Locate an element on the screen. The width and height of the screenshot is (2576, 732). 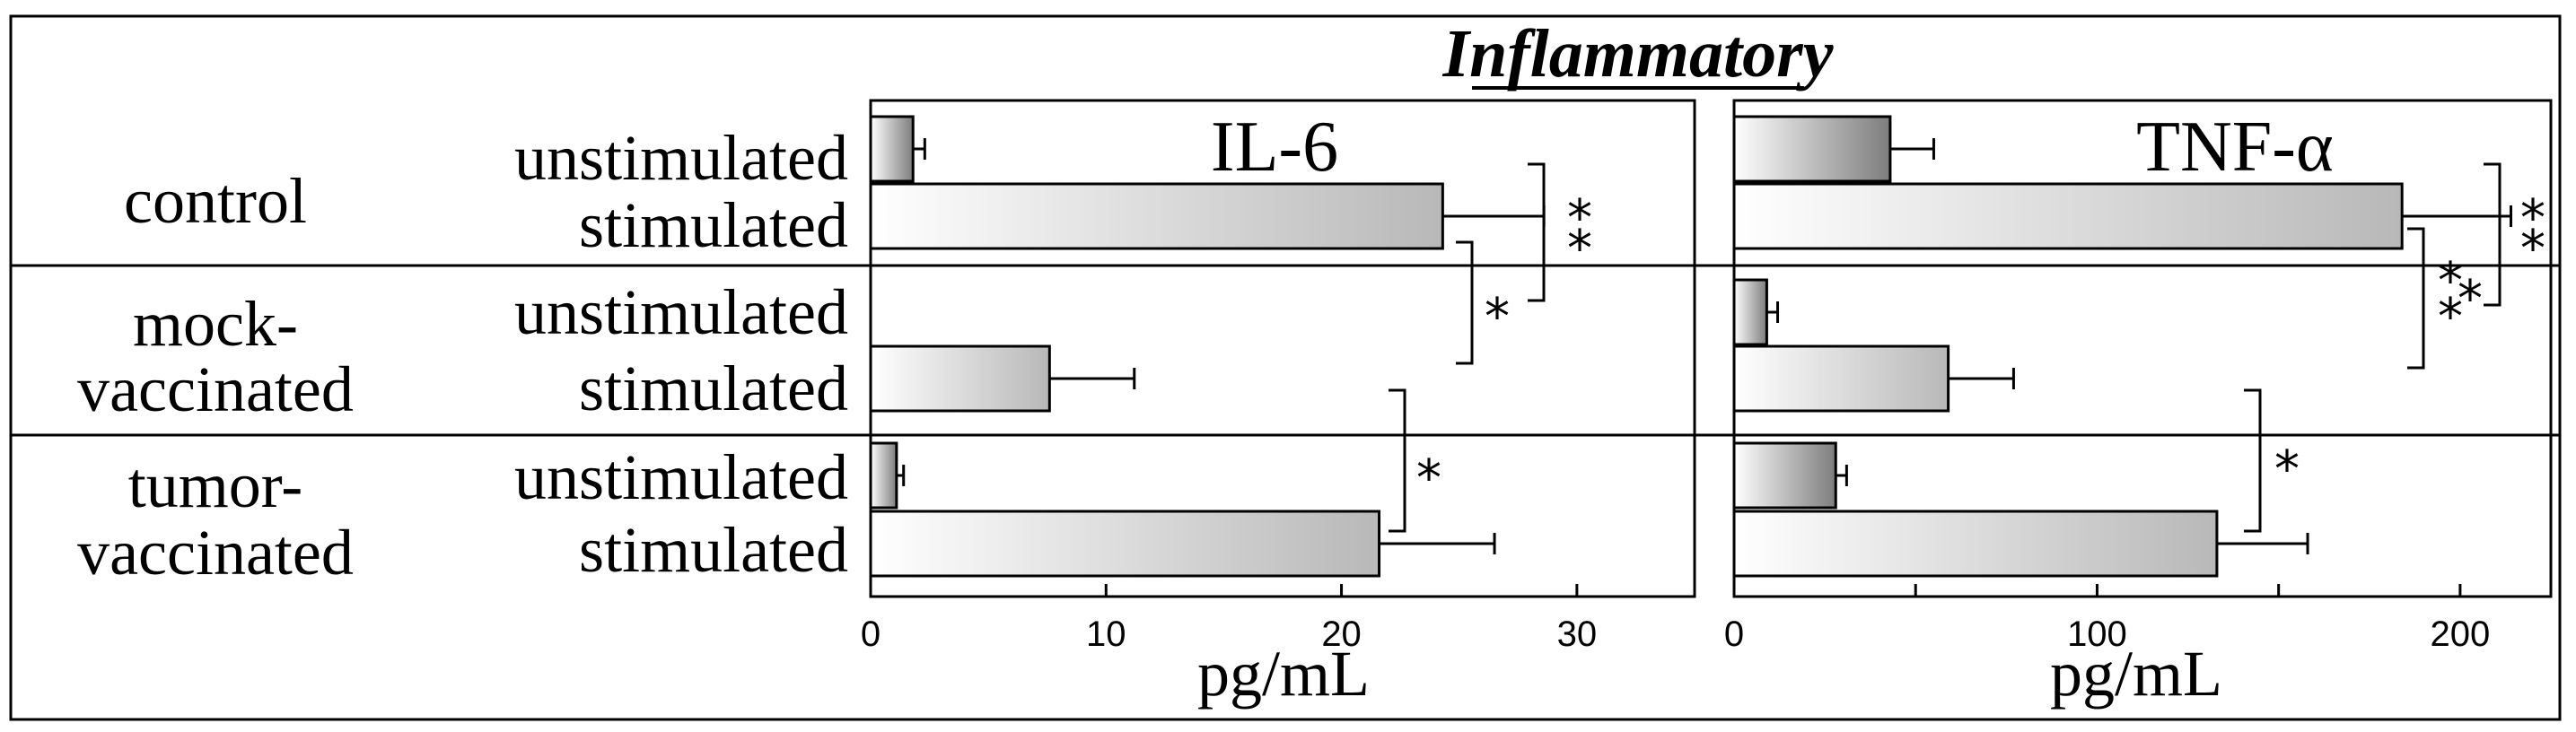
chart-title: IL-6 is located at coordinates (1274, 147).